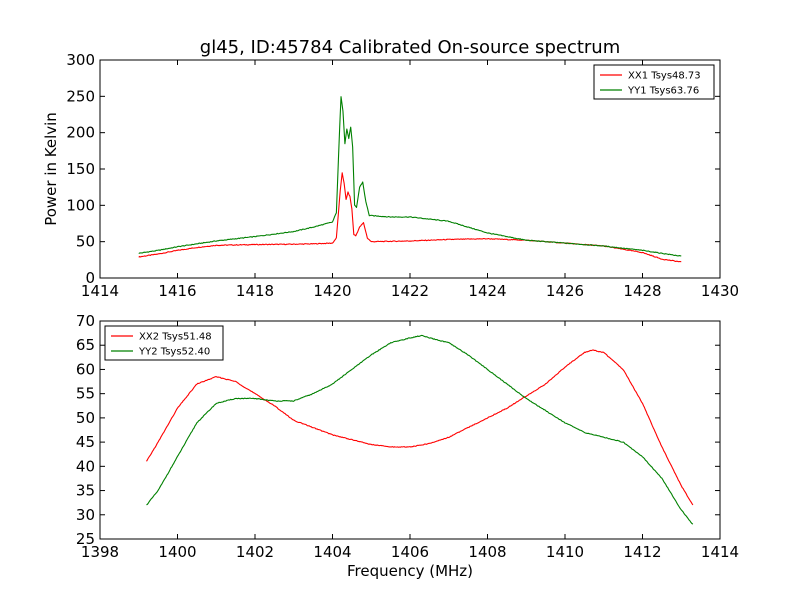 The image size is (800, 600). Describe the element at coordinates (642, 291) in the screenshot. I see `x-tick-label: 1428` at that location.